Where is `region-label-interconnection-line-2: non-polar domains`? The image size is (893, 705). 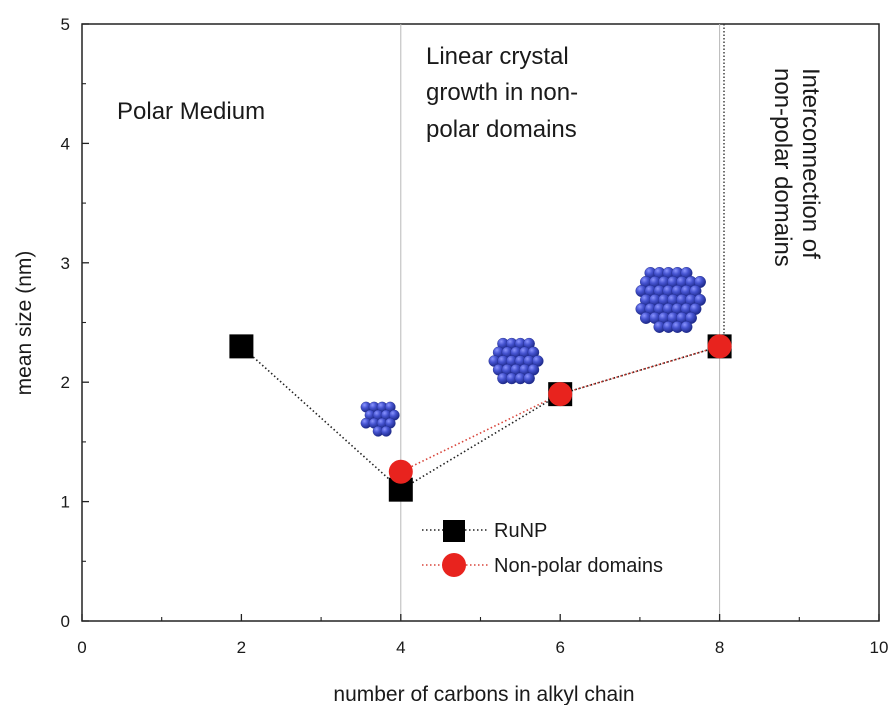
region-label-interconnection-line-2: non-polar domains is located at coordinates (782, 167).